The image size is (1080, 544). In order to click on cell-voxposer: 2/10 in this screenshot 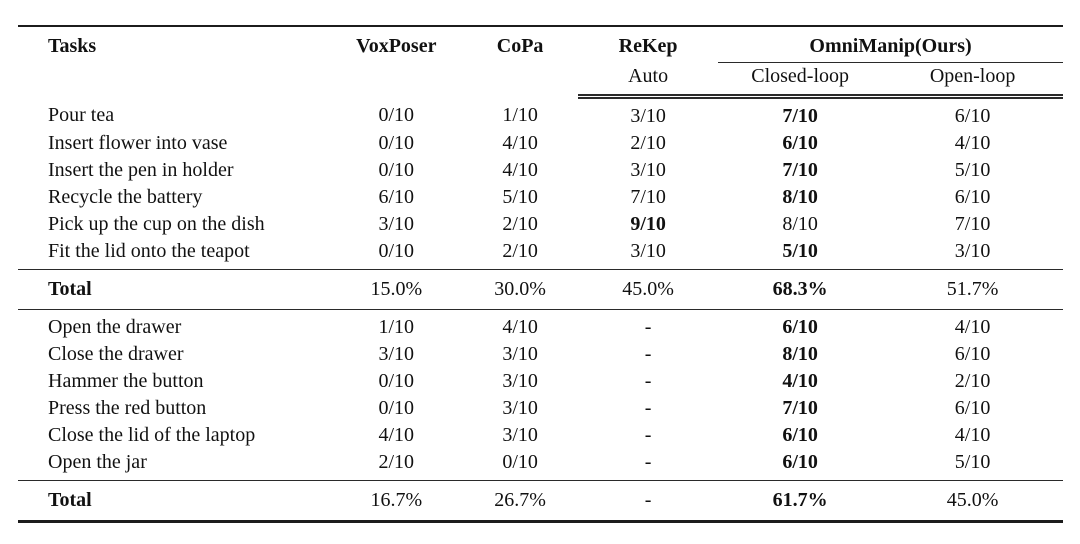, I will do `click(396, 462)`.